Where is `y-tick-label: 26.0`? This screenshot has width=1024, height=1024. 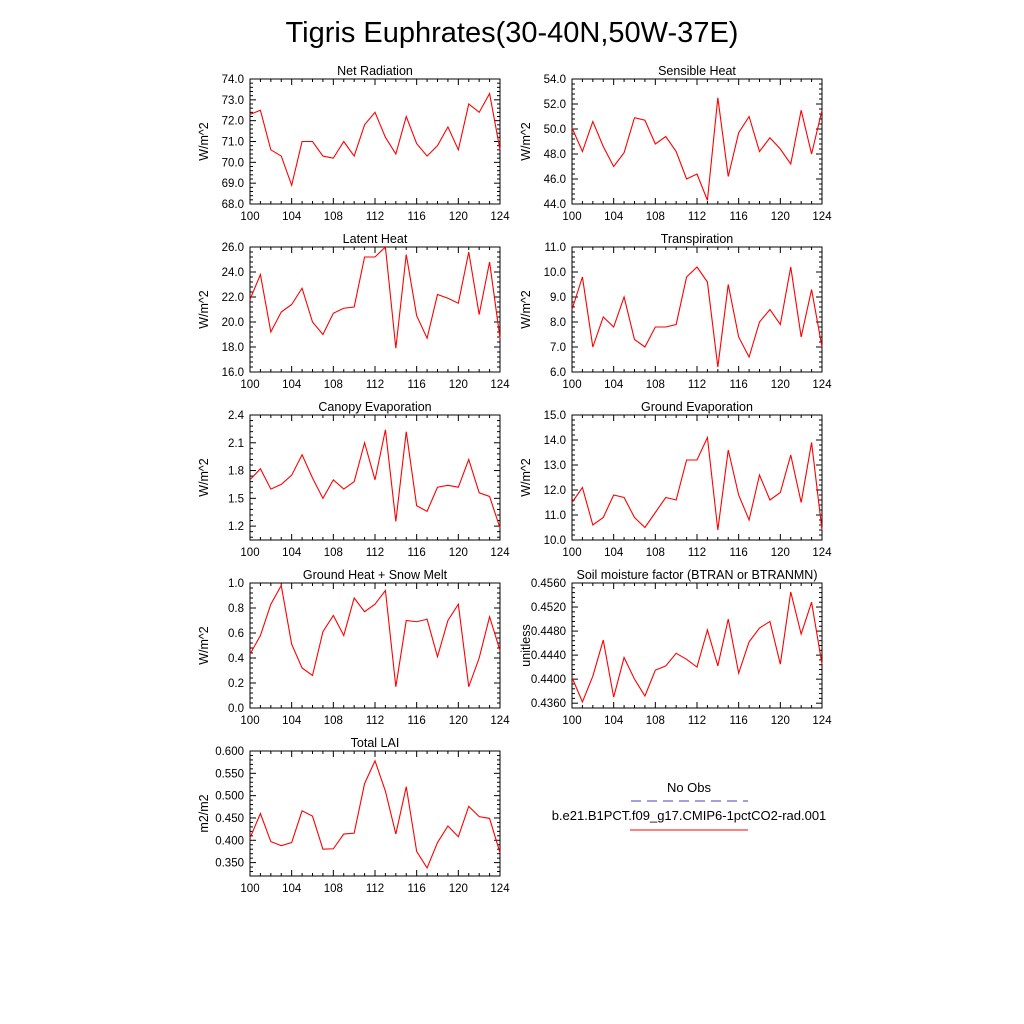 y-tick-label: 26.0 is located at coordinates (233, 248).